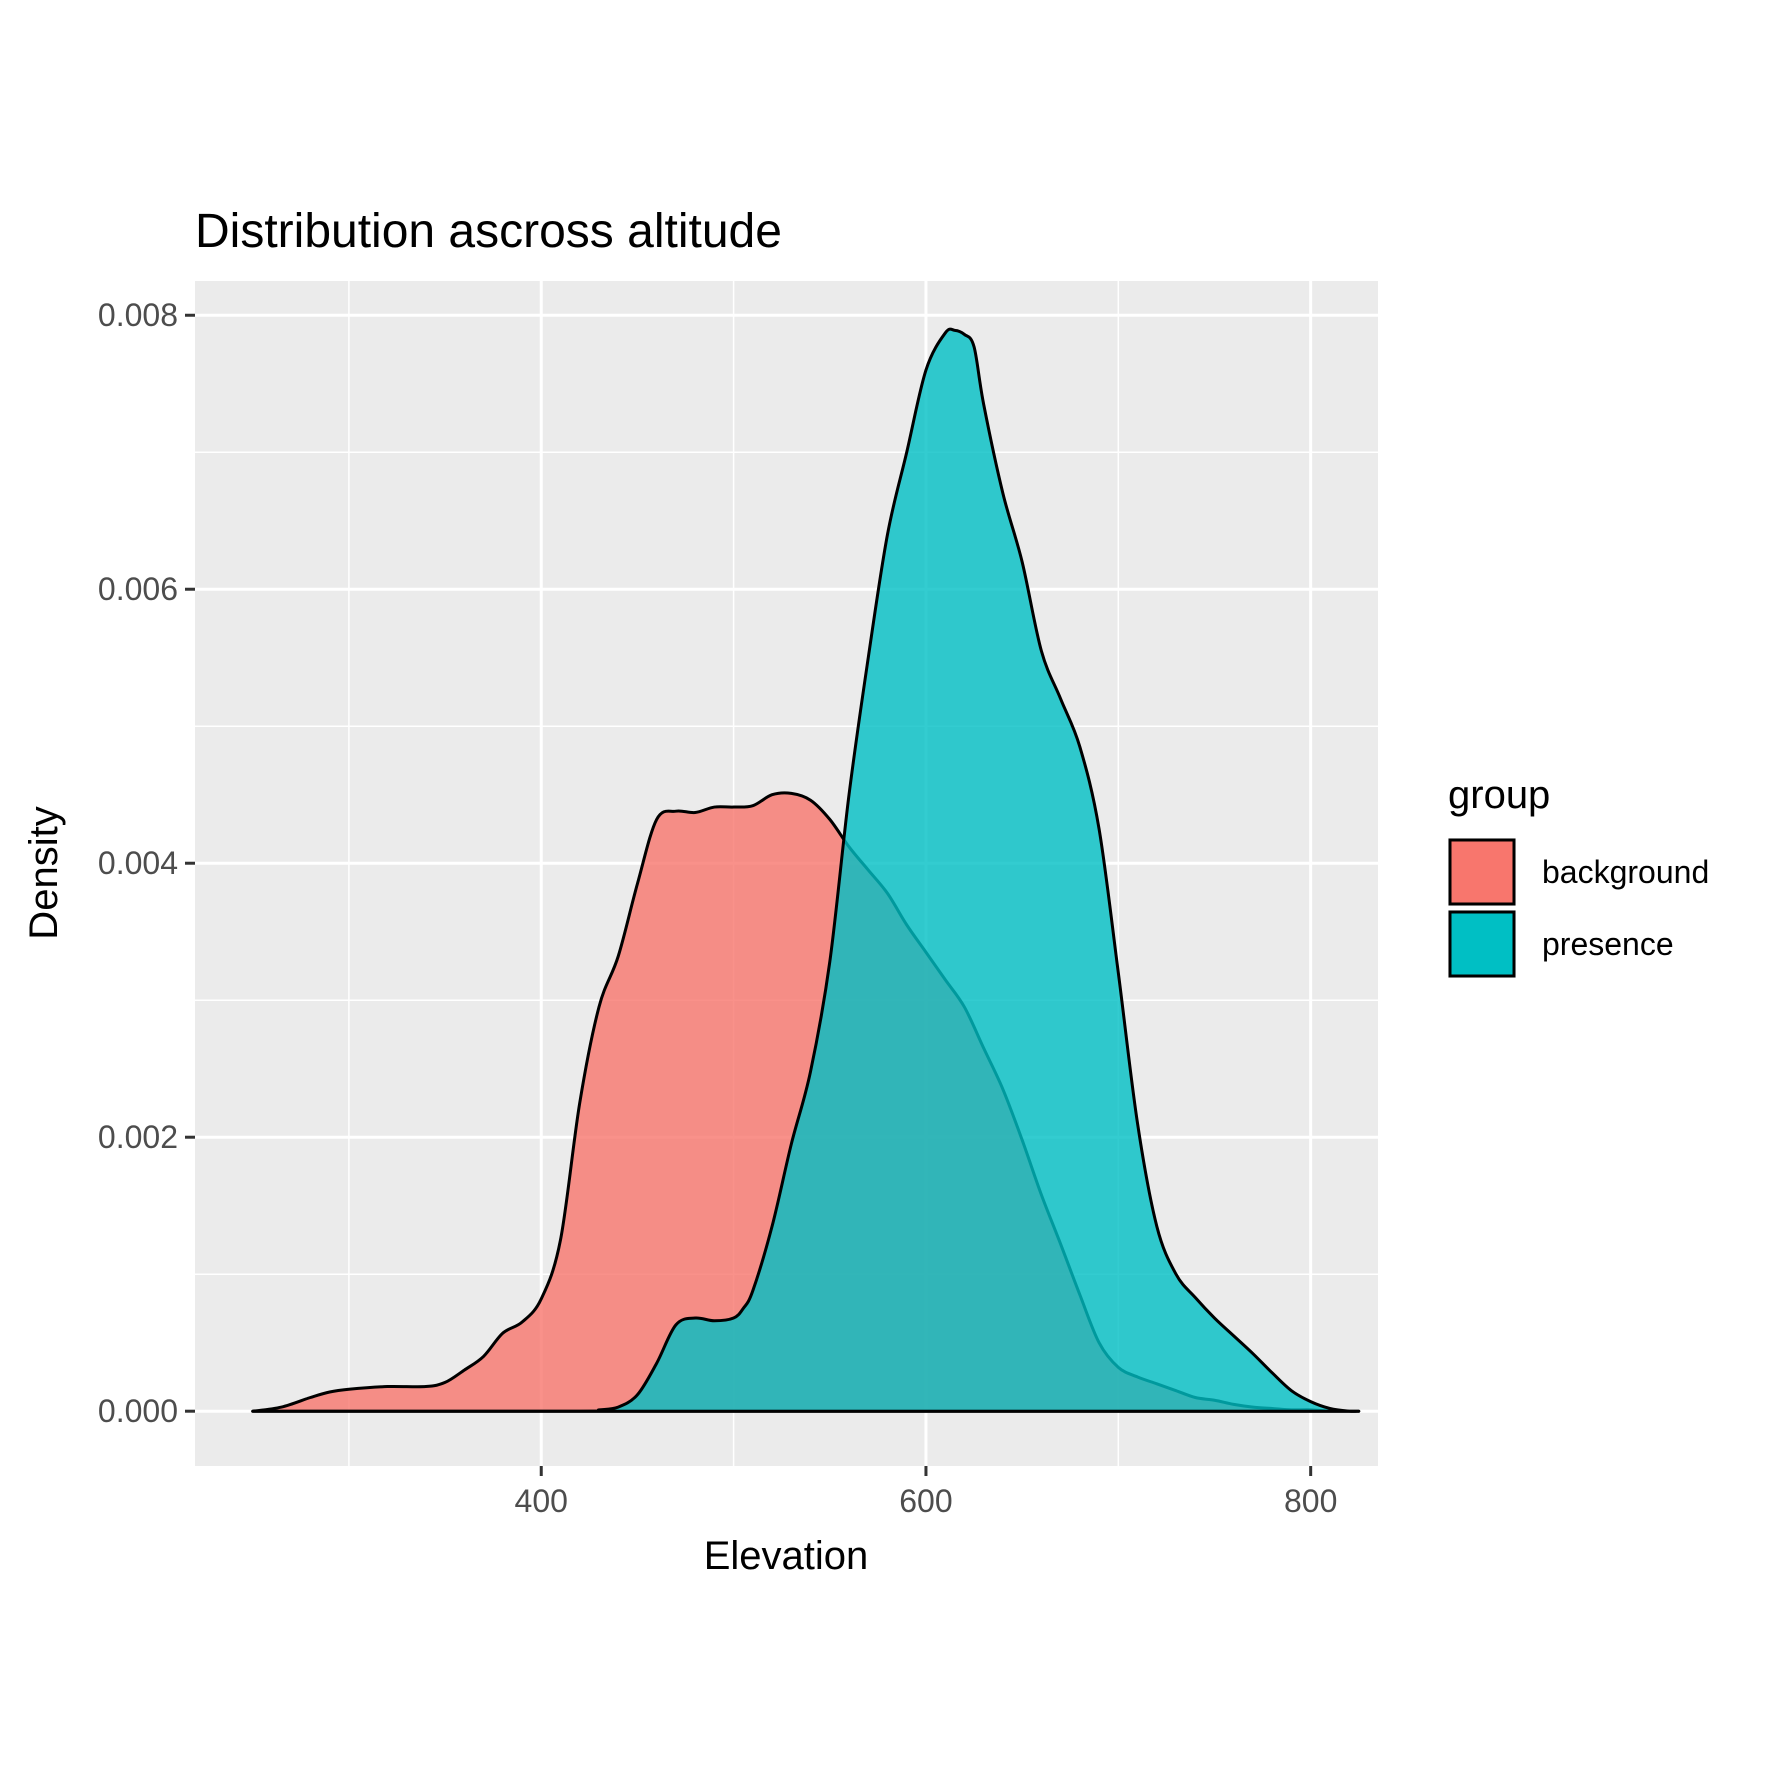 This screenshot has height=1771, width=1771. I want to click on legend: group background presence, so click(1578, 875).